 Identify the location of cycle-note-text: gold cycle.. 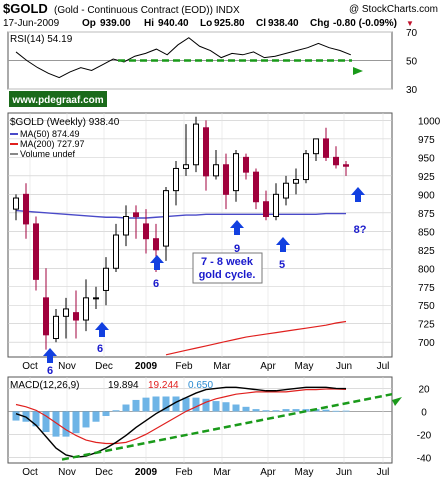
(227, 275).